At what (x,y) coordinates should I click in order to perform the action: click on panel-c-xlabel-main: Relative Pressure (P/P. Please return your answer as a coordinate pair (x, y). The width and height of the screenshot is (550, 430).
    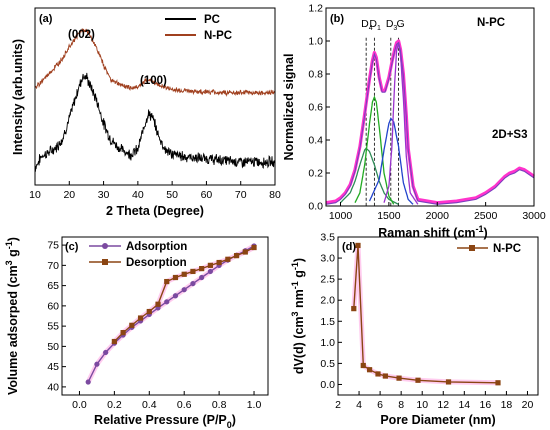
    Looking at the image, I should click on (160, 420).